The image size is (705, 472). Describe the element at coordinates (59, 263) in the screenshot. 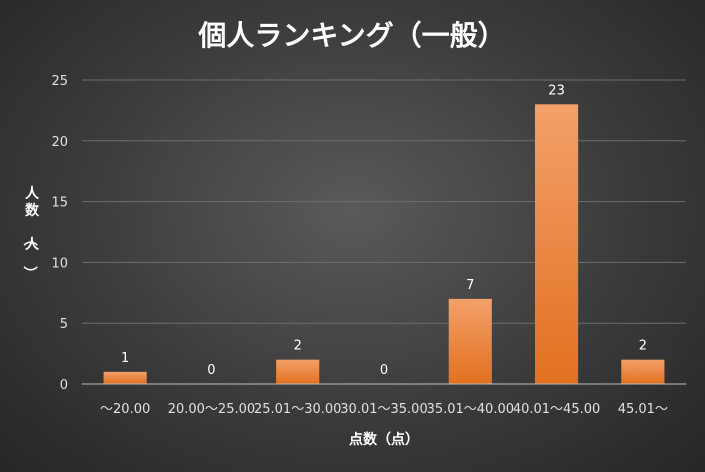

I see `y-tick-label: 10` at that location.